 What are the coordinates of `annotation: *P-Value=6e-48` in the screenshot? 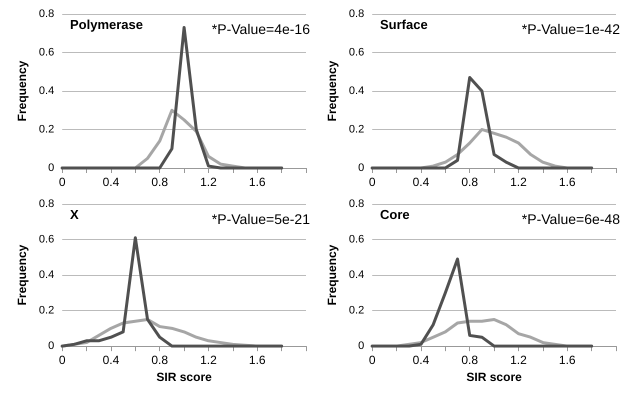 It's located at (571, 219).